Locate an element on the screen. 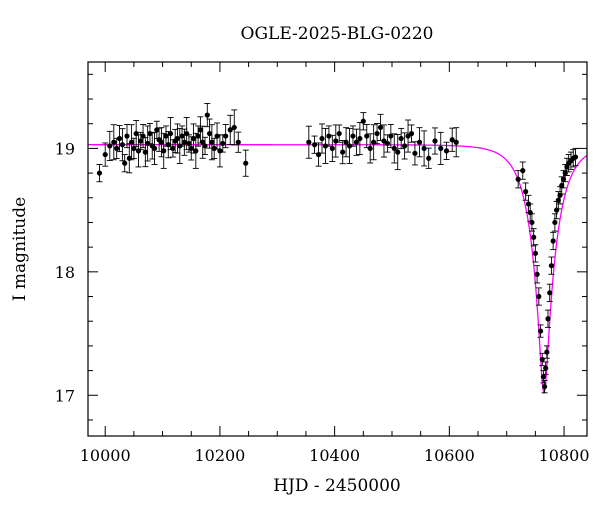 This screenshot has height=512, width=600. x-tick-label: 10600 is located at coordinates (449, 455).